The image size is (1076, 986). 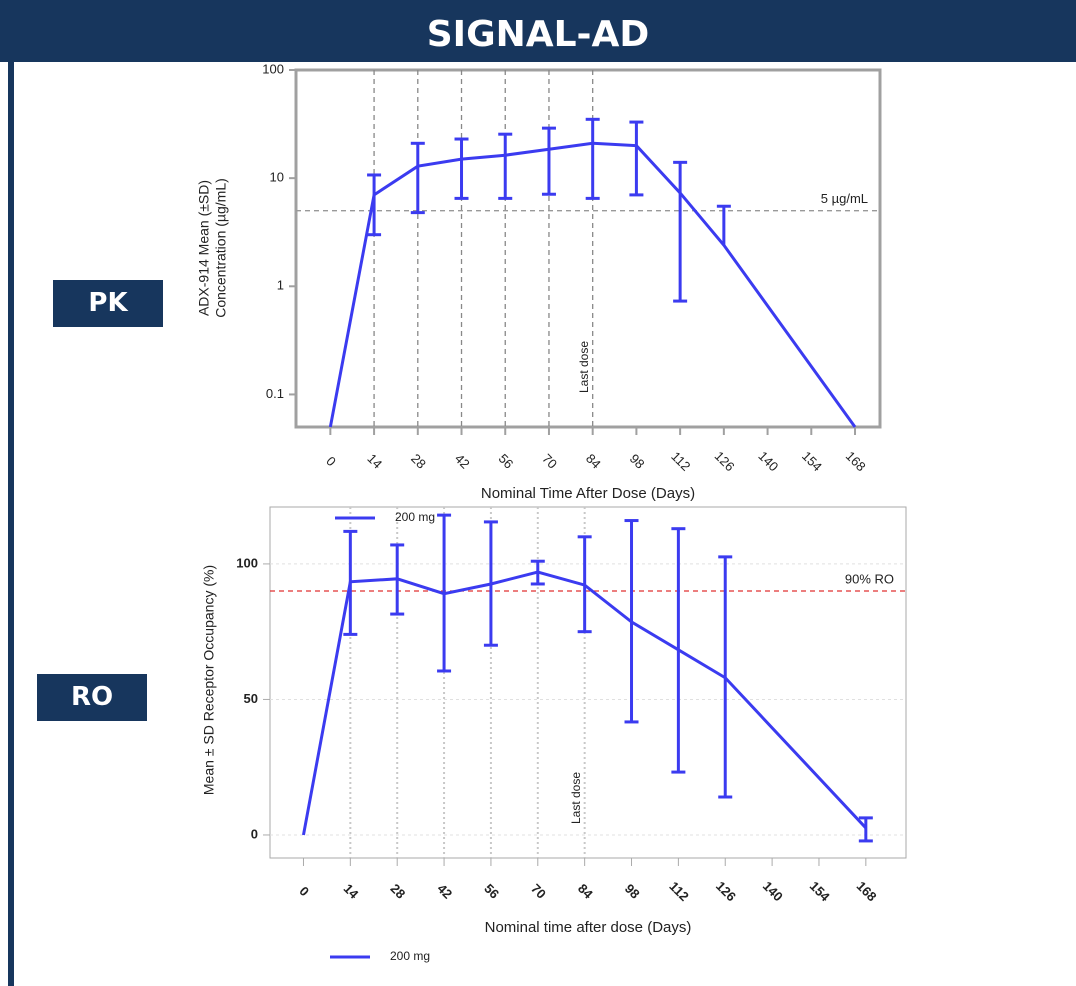 I want to click on section-label: PK, so click(x=108, y=303).